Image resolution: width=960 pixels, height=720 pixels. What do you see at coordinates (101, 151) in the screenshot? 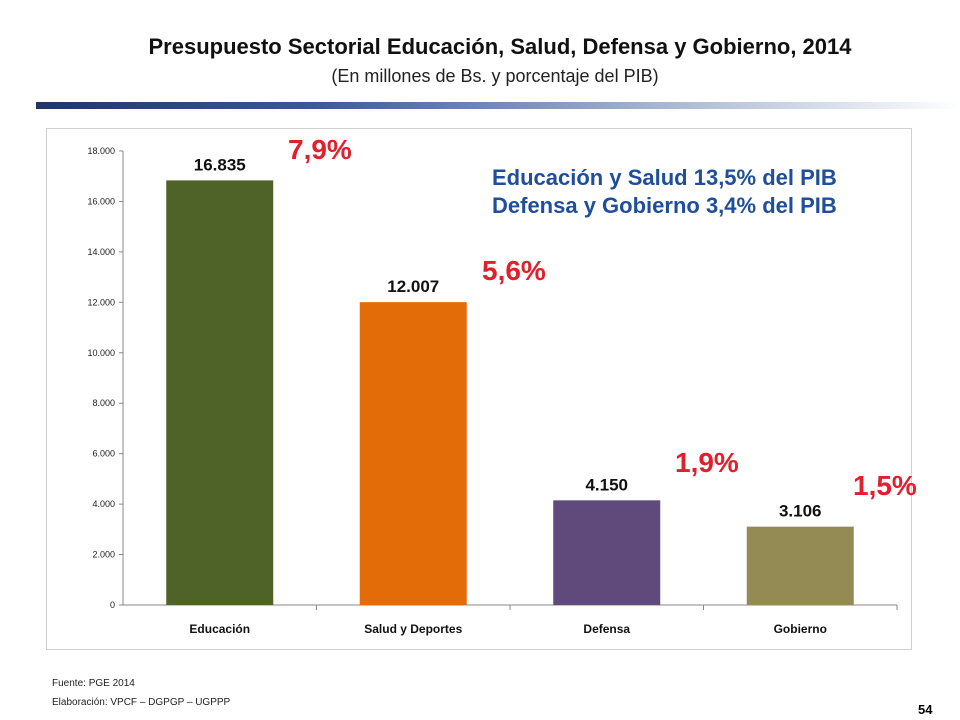
I see `y-tick-label: 18.000` at bounding box center [101, 151].